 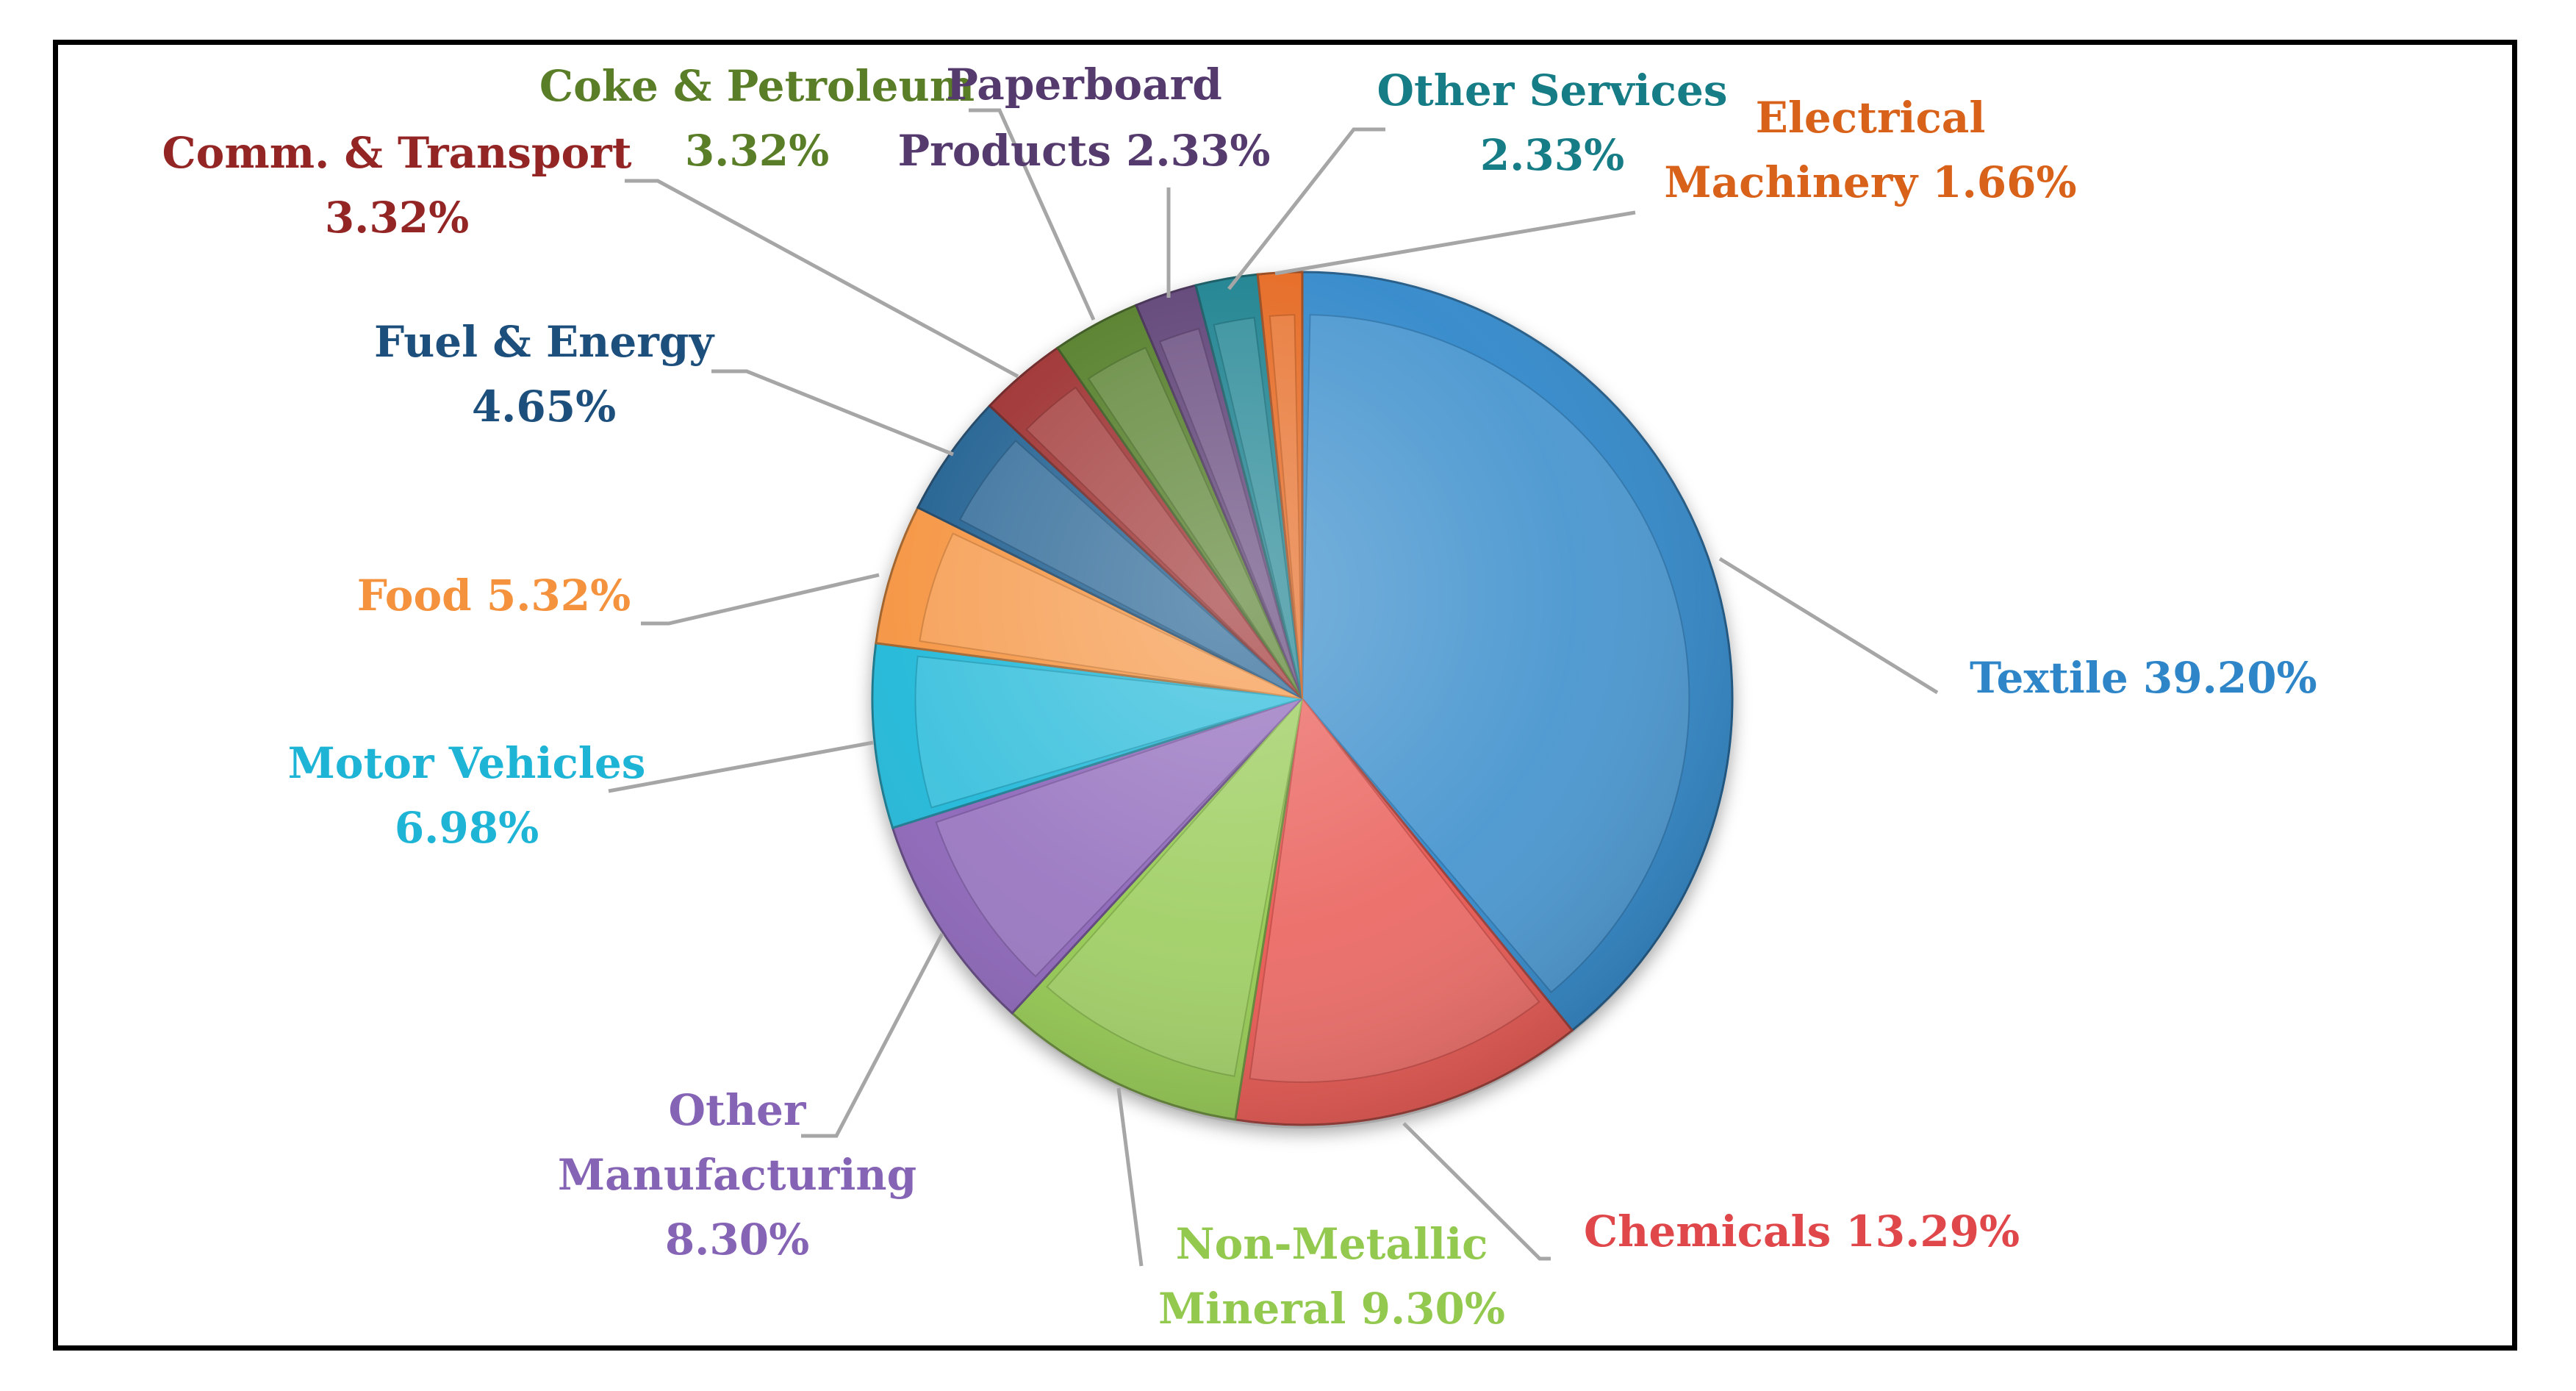 What do you see at coordinates (741, 766) in the screenshot?
I see `leader-line-motor-vehicles` at bounding box center [741, 766].